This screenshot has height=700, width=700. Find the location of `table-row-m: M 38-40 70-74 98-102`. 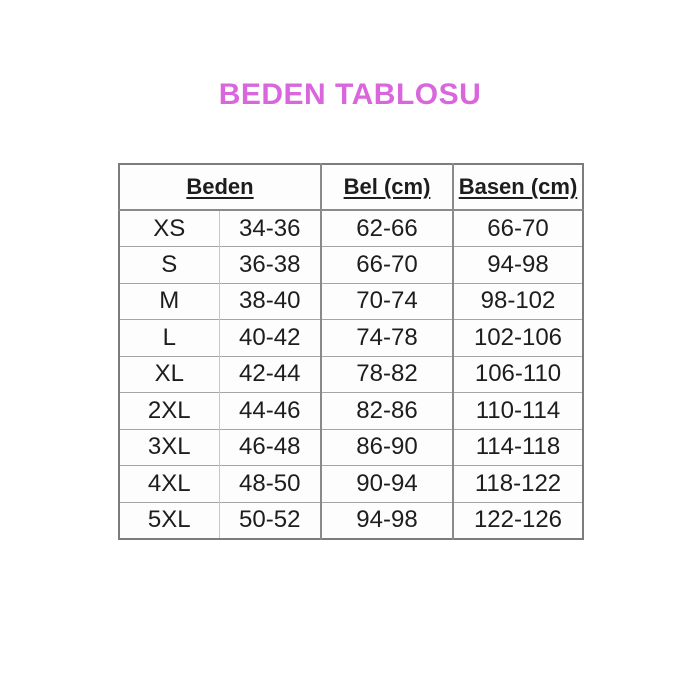

table-row-m: M 38-40 70-74 98-102 is located at coordinates (351, 301).